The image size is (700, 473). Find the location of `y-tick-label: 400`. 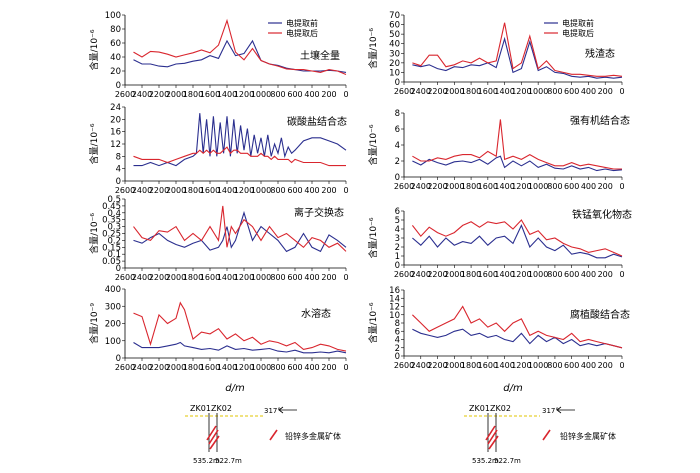

y-tick-label: 400 is located at coordinates (113, 290).